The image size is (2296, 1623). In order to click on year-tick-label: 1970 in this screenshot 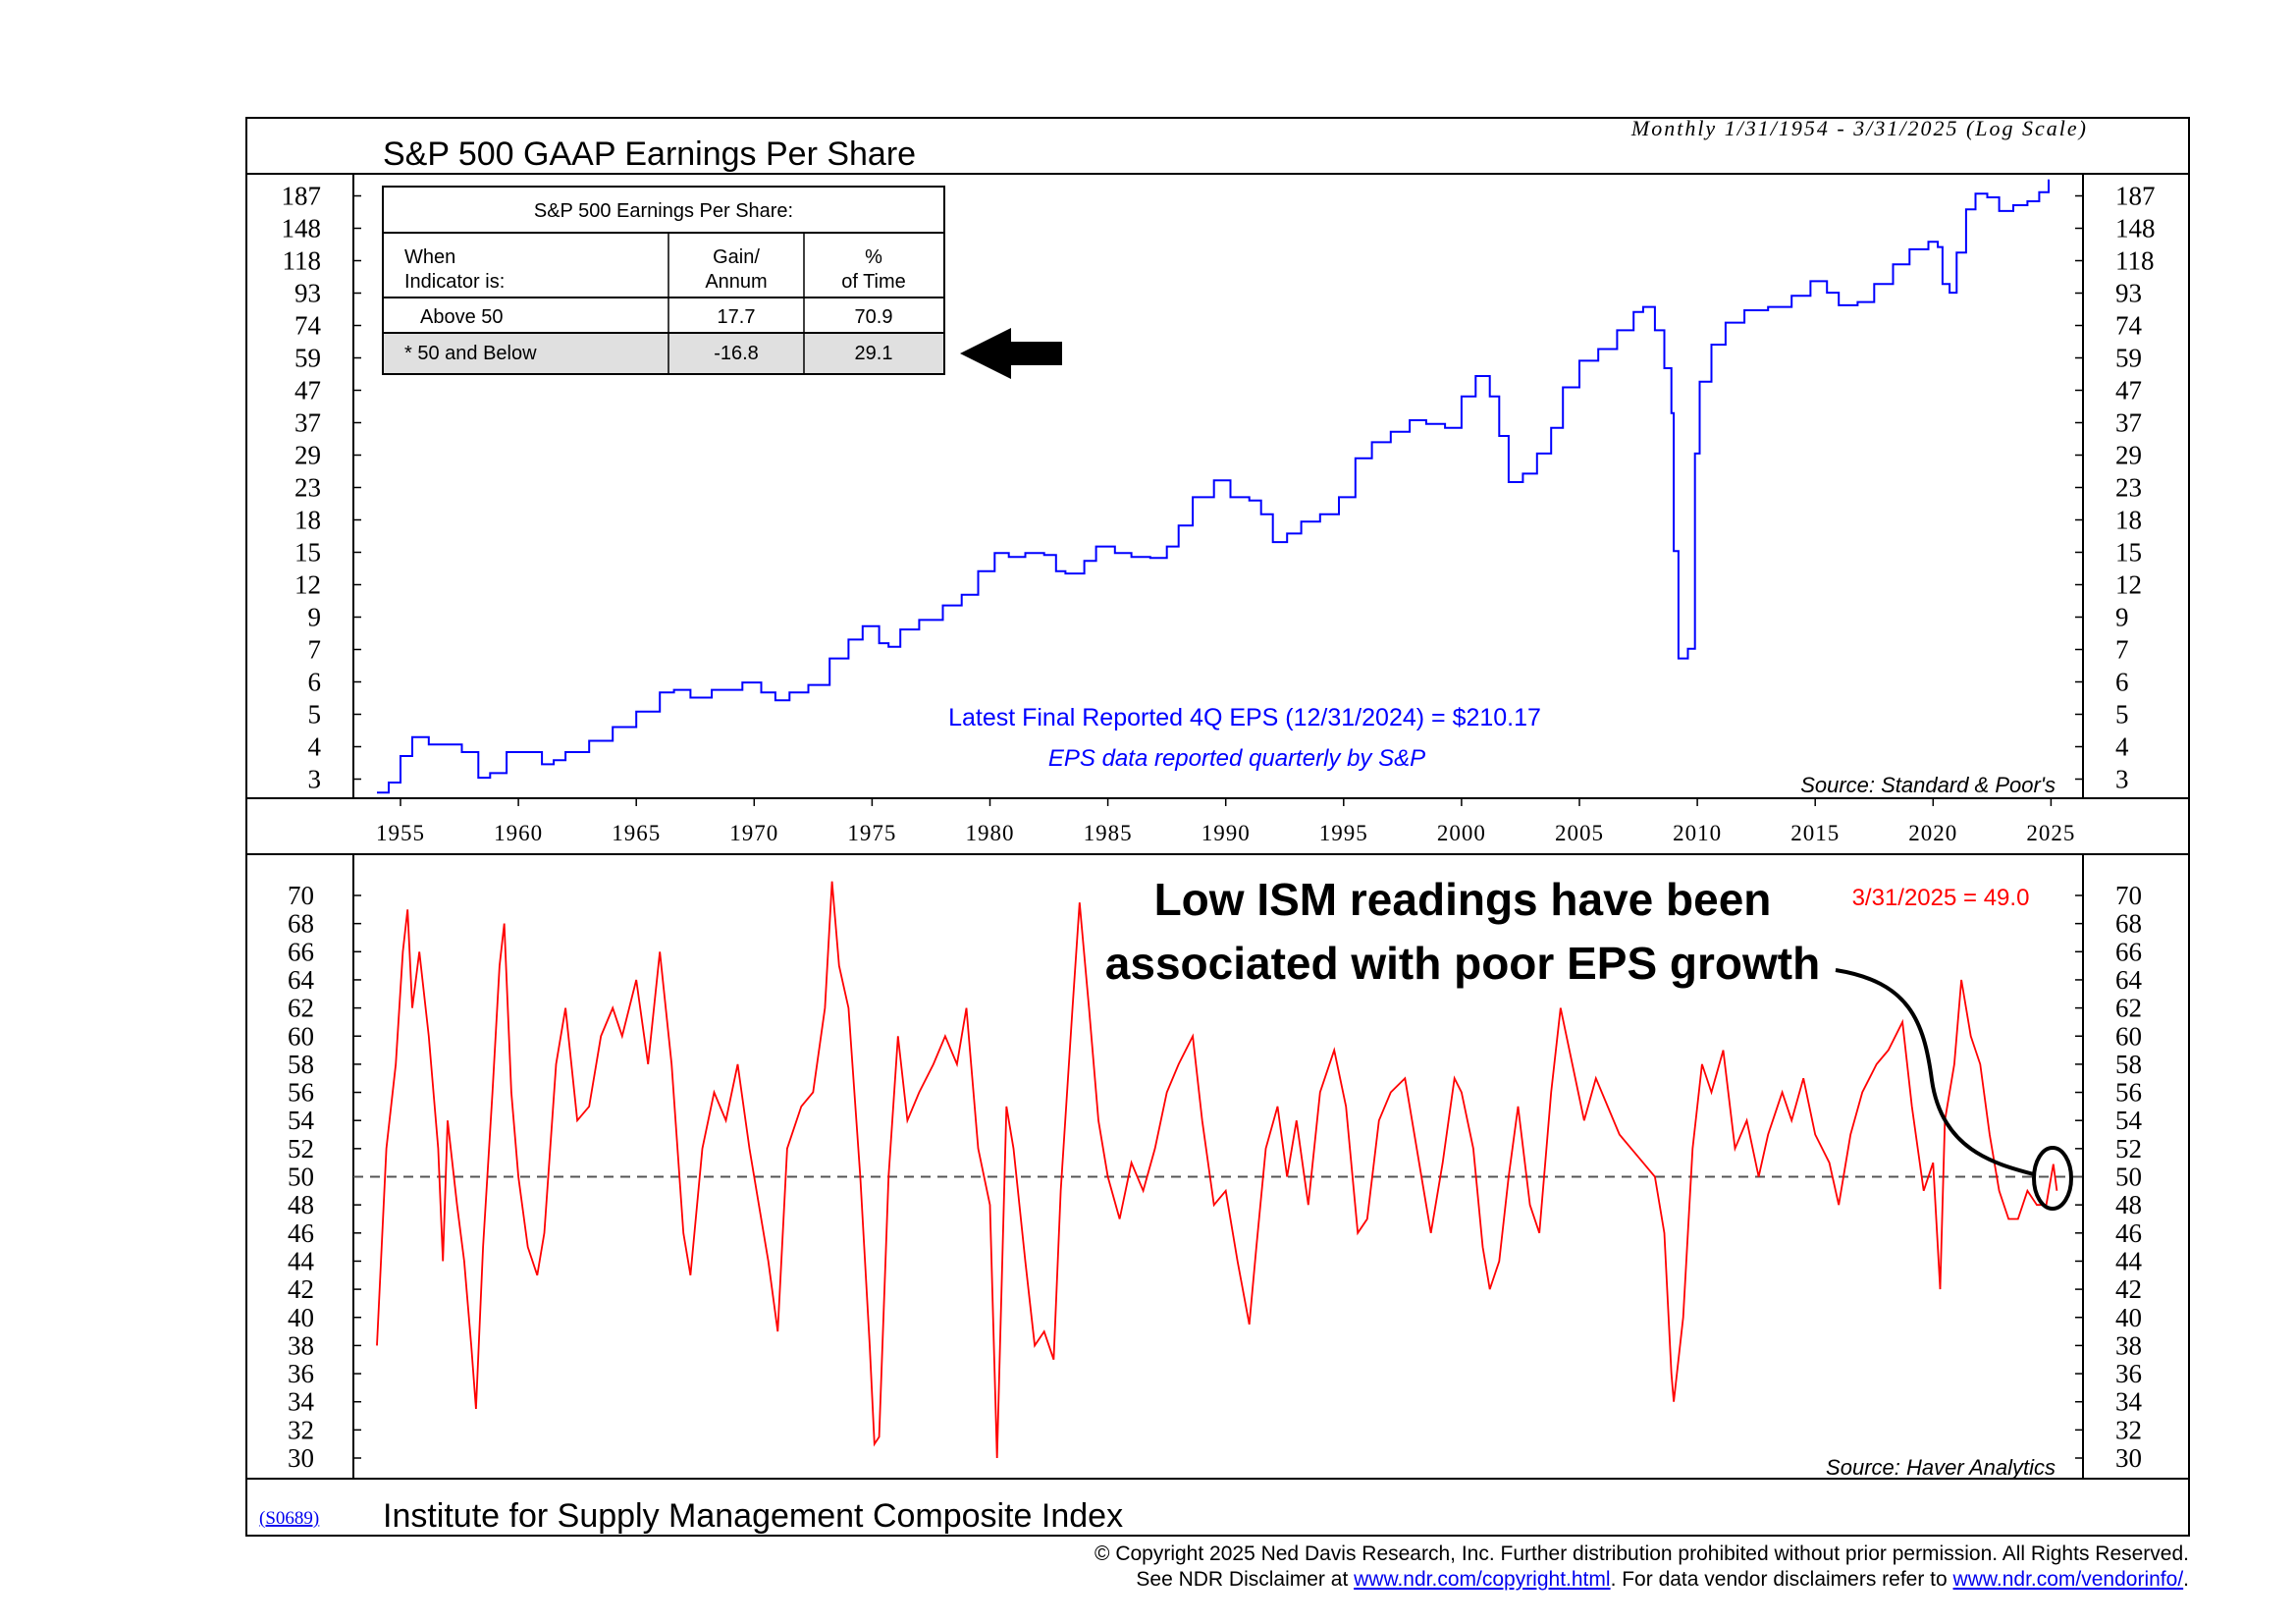, I will do `click(753, 833)`.